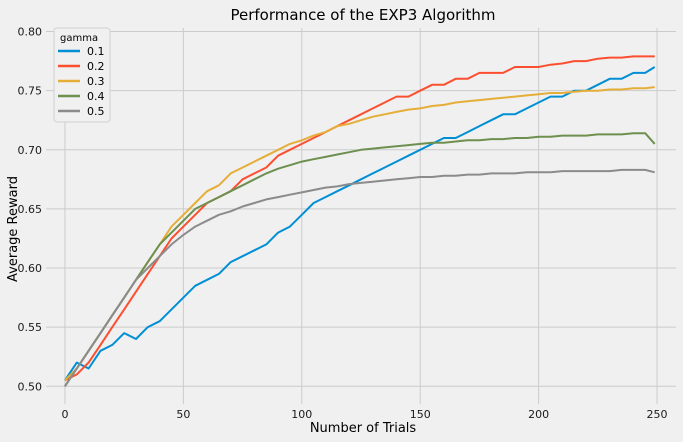 The height and width of the screenshot is (442, 683). Describe the element at coordinates (96, 81) in the screenshot. I see `legend-label: 0.3` at that location.